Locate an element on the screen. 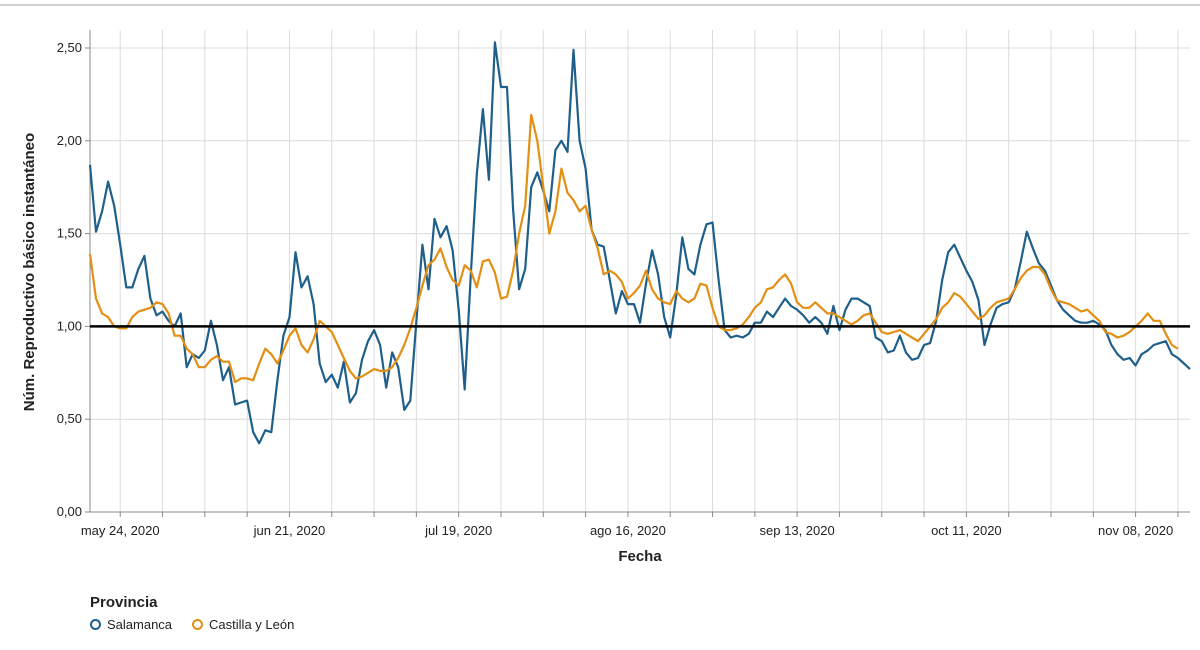  x-tick-label: jul 19, 2020 is located at coordinates (458, 530).